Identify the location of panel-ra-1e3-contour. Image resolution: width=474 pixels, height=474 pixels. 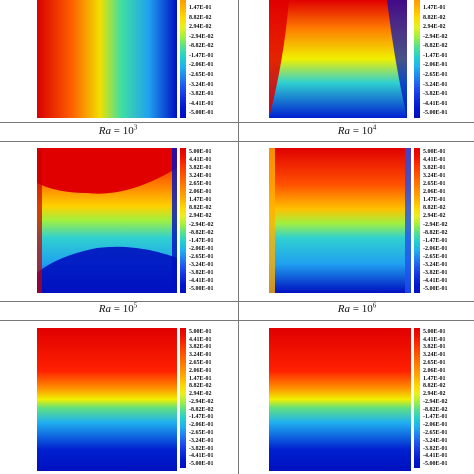
(118, 61).